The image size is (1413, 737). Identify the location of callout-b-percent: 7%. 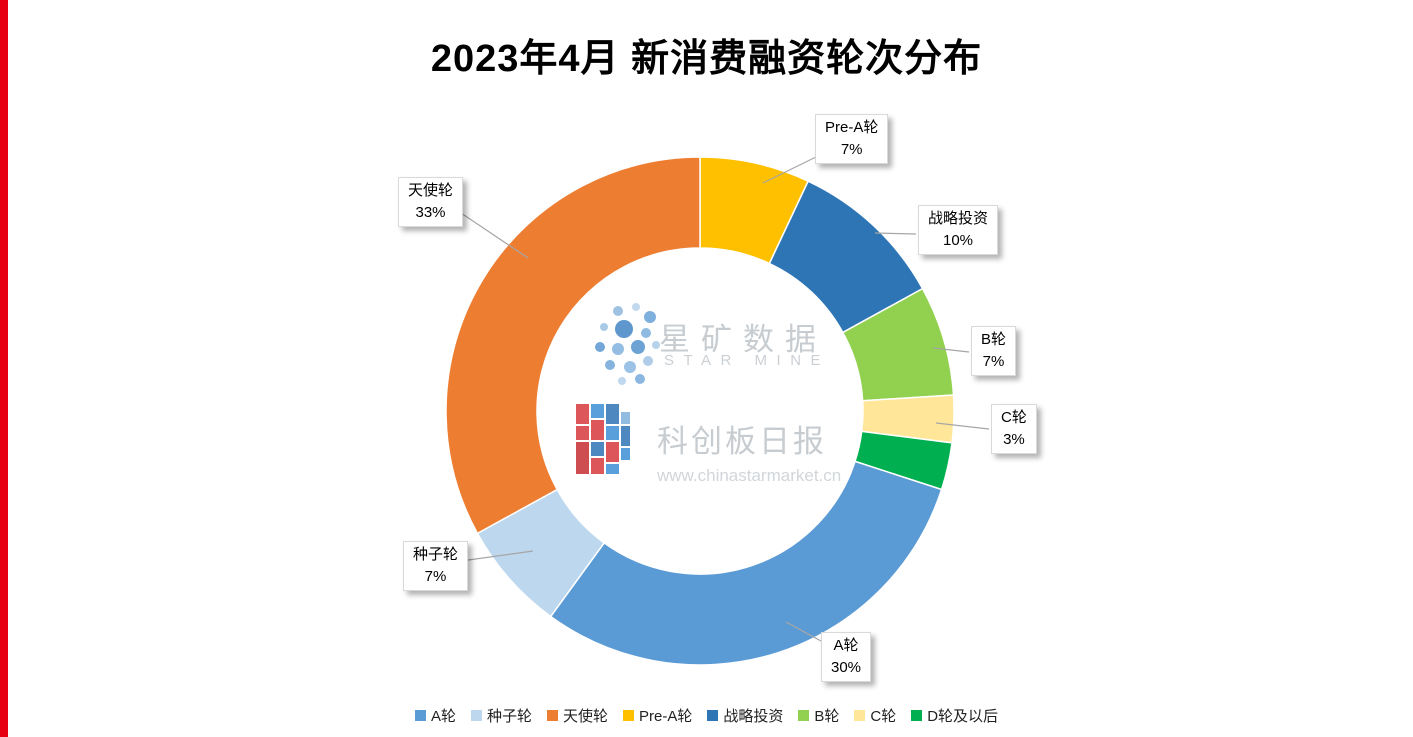
(993, 361).